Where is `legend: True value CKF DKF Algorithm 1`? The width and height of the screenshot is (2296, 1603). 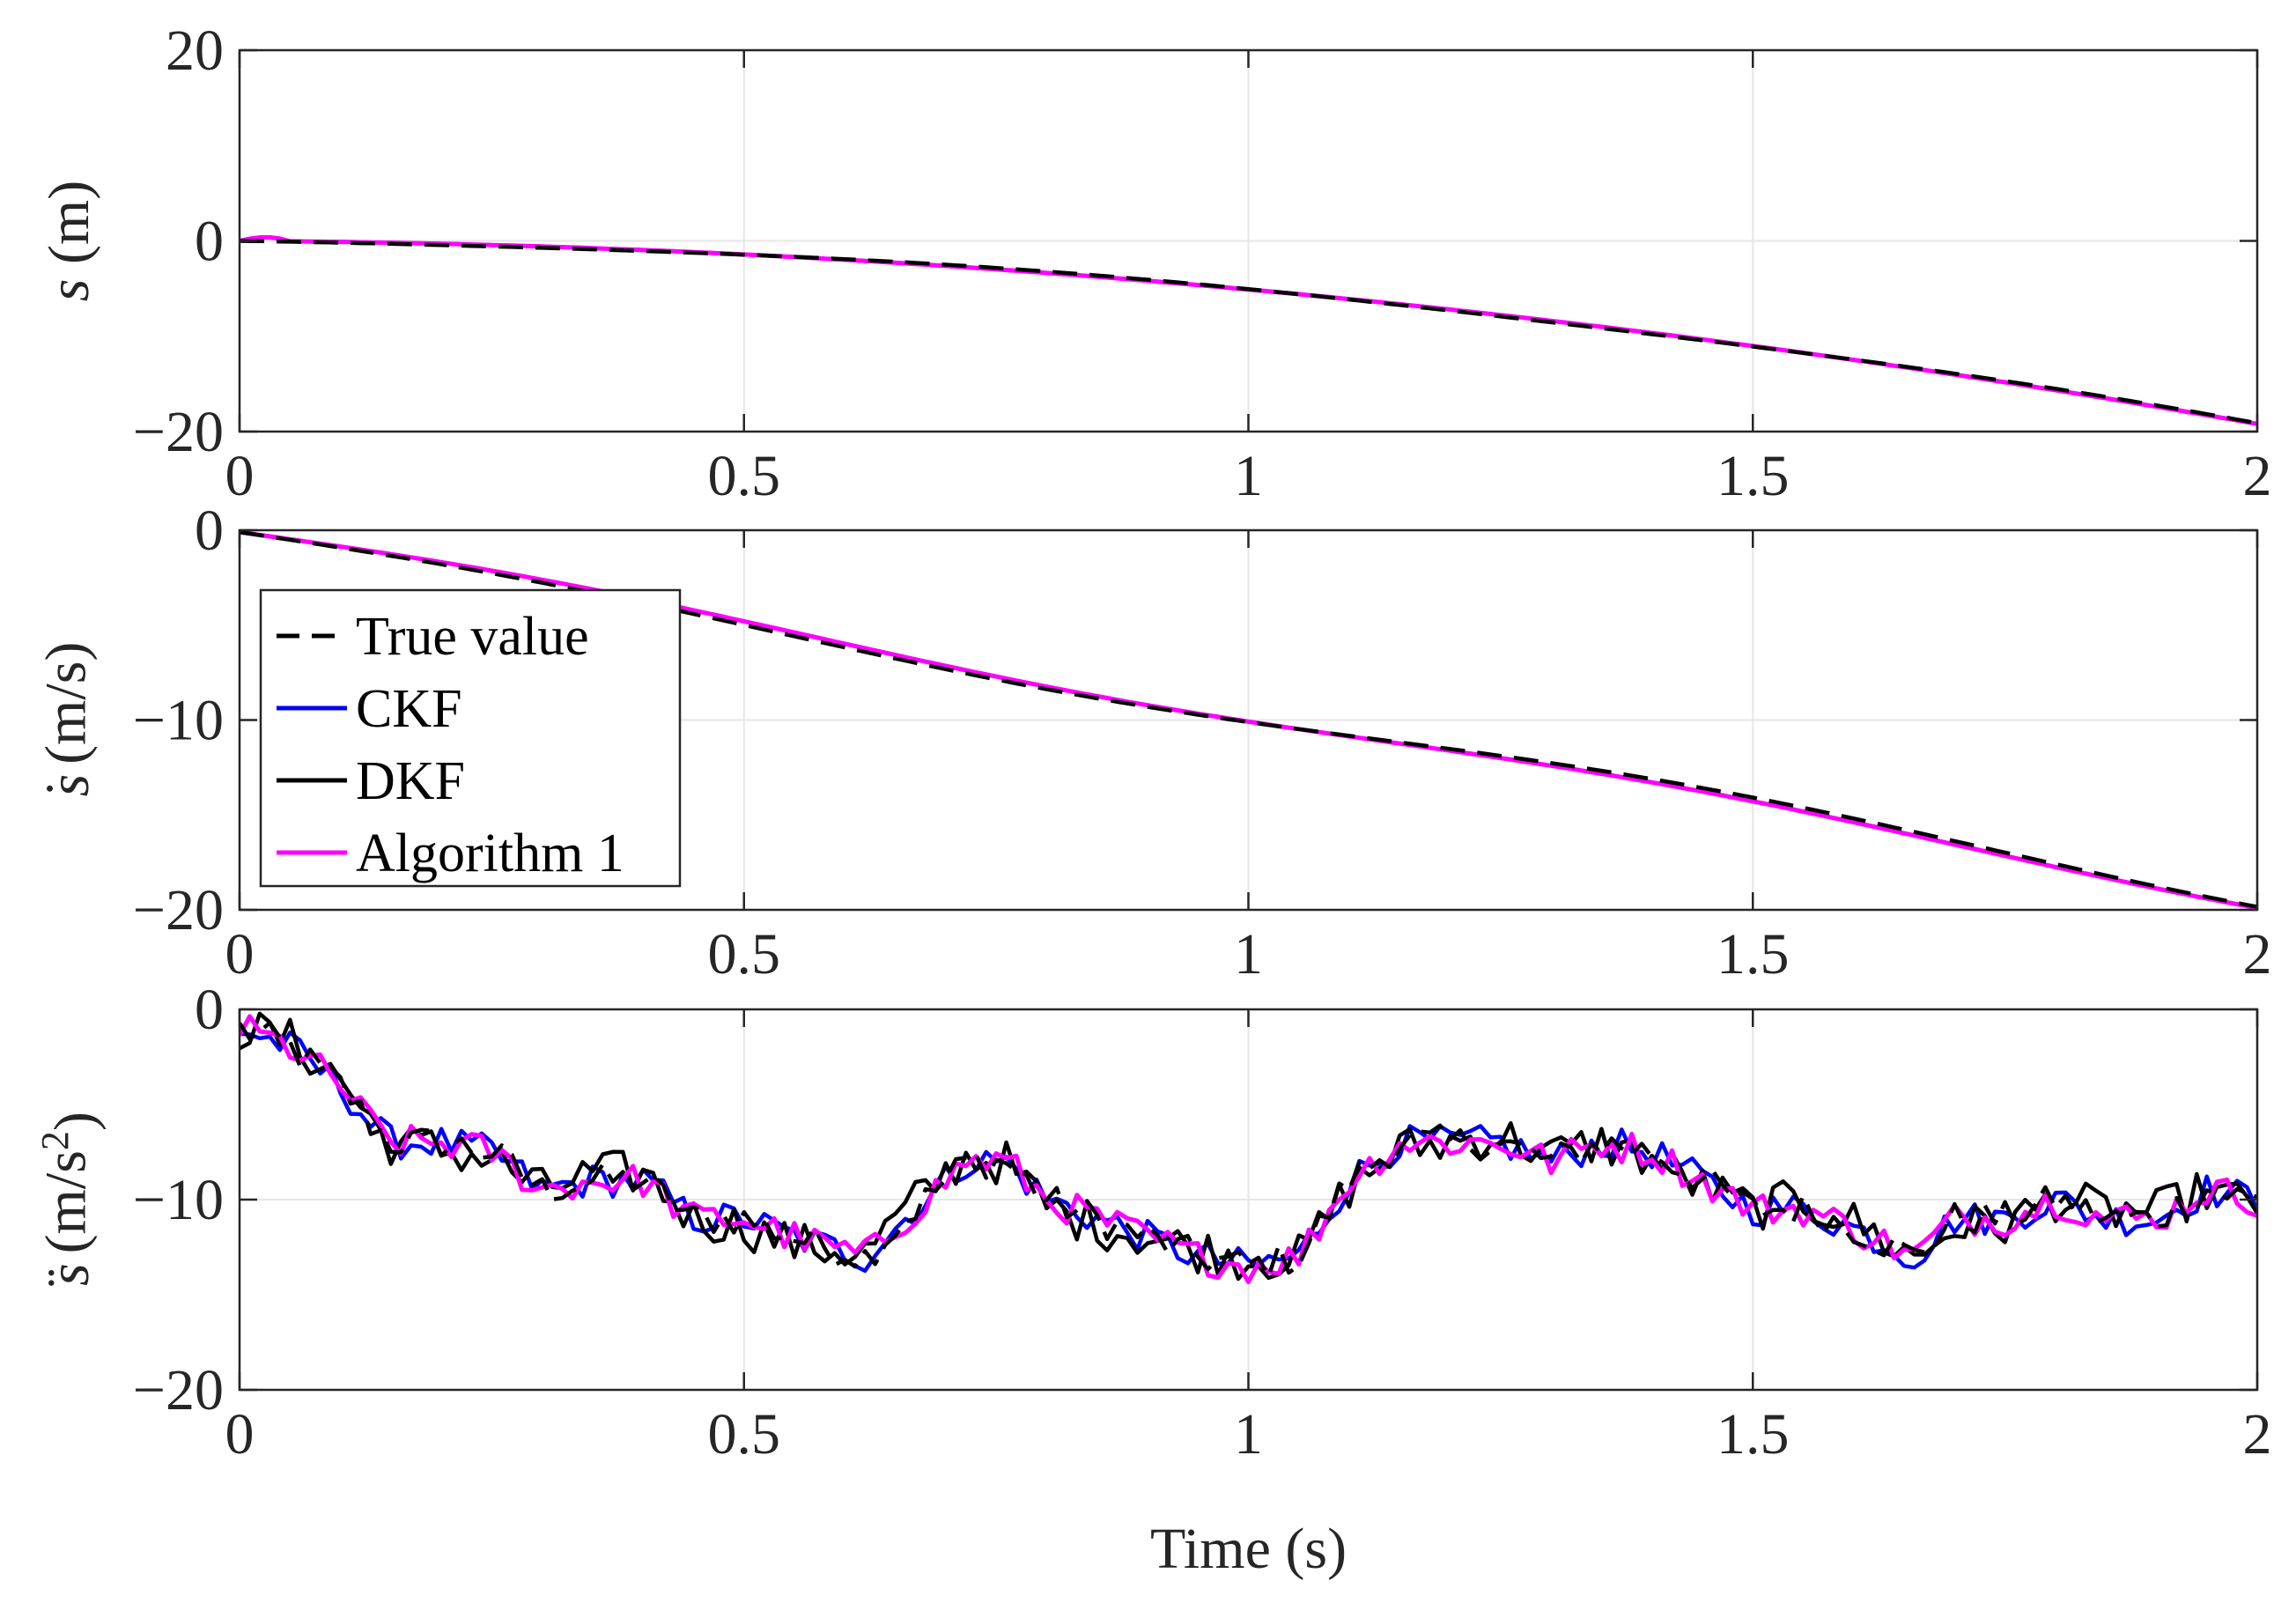
legend: True value CKF DKF Algorithm 1 is located at coordinates (470, 738).